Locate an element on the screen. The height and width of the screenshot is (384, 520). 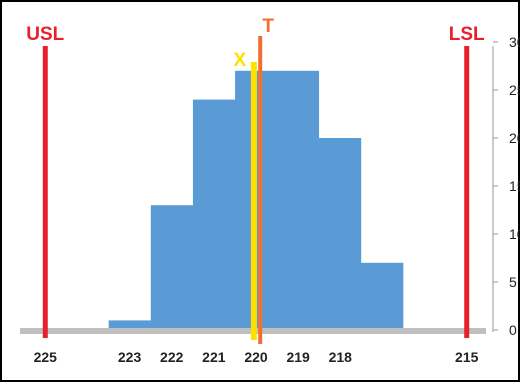
y-tick-label: 10 is located at coordinates (514, 234).